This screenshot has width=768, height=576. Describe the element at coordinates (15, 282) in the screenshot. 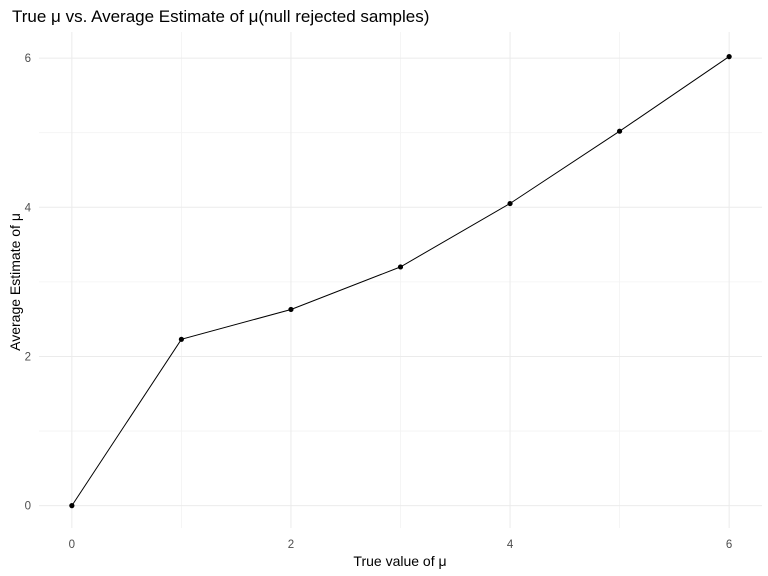

I see `y-axis-label: Average Estimate of μ` at that location.